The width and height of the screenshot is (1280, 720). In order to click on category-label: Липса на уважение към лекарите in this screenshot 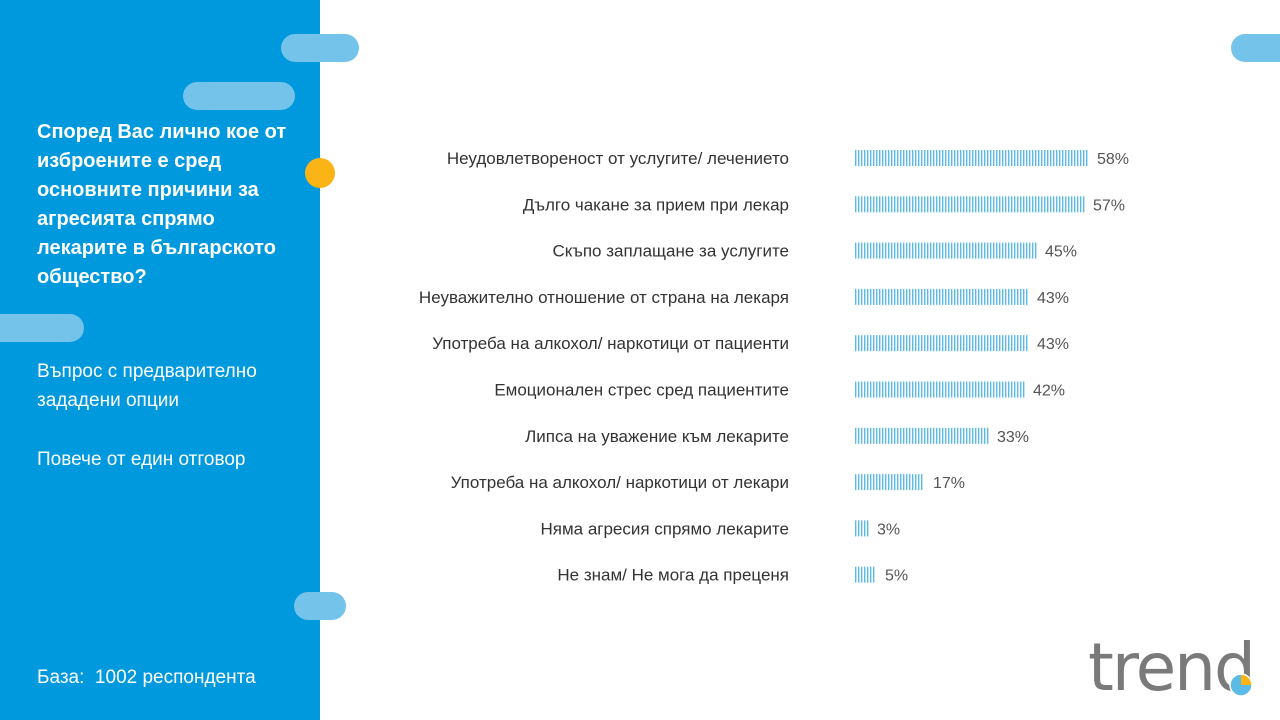, I will do `click(657, 436)`.